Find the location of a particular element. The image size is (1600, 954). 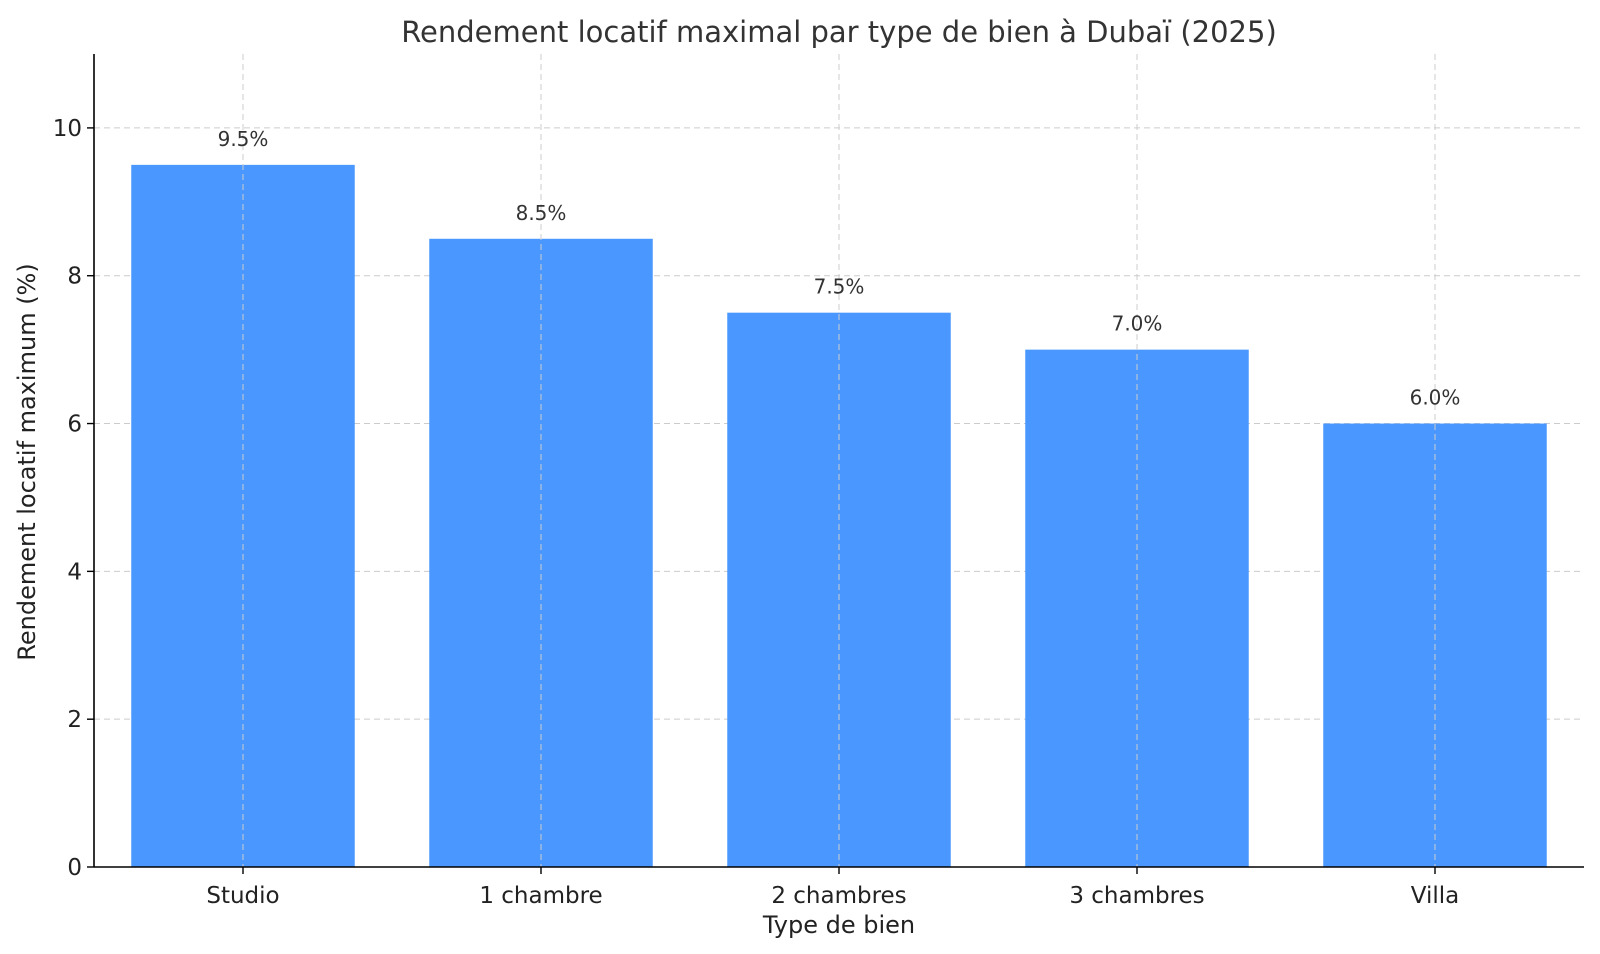

y-tick-label: 10 is located at coordinates (67, 129).